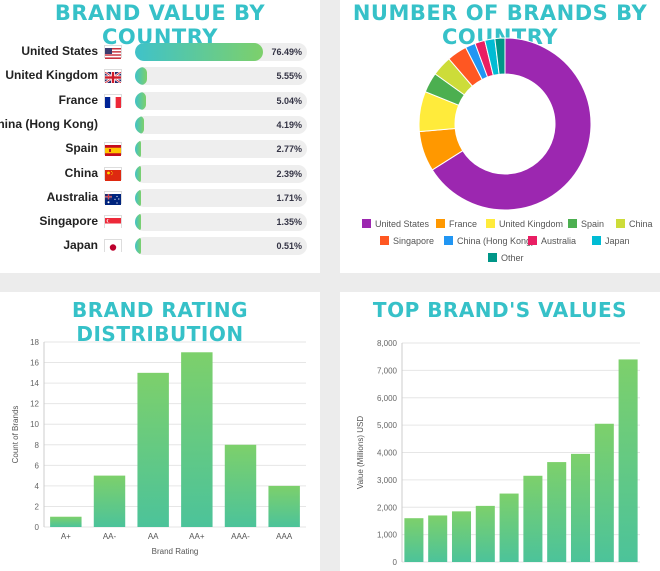  Describe the element at coordinates (80, 245) in the screenshot. I see `country-name: Japan` at that location.